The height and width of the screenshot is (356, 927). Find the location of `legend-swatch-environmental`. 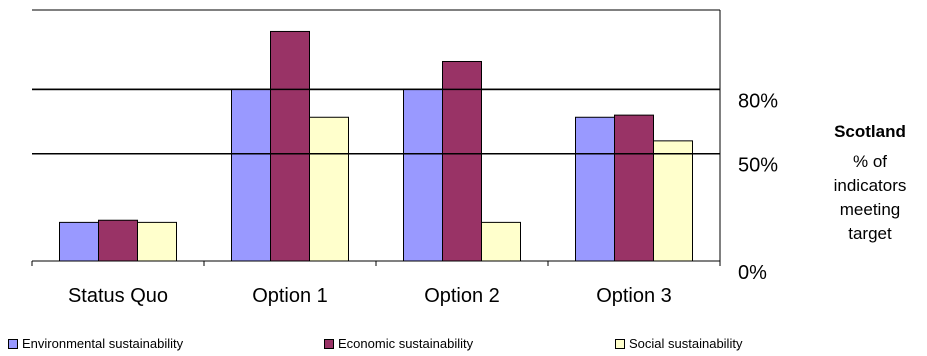

legend-swatch-environmental is located at coordinates (13, 343).